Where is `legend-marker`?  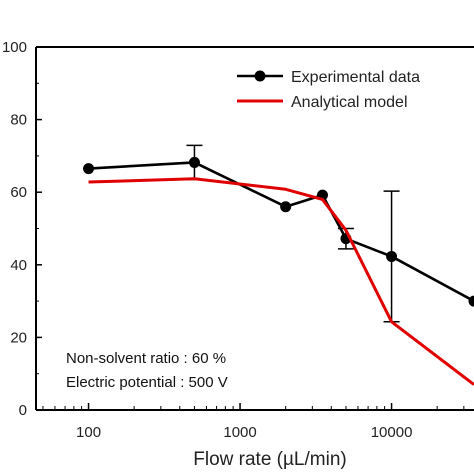
legend-marker is located at coordinates (260, 76).